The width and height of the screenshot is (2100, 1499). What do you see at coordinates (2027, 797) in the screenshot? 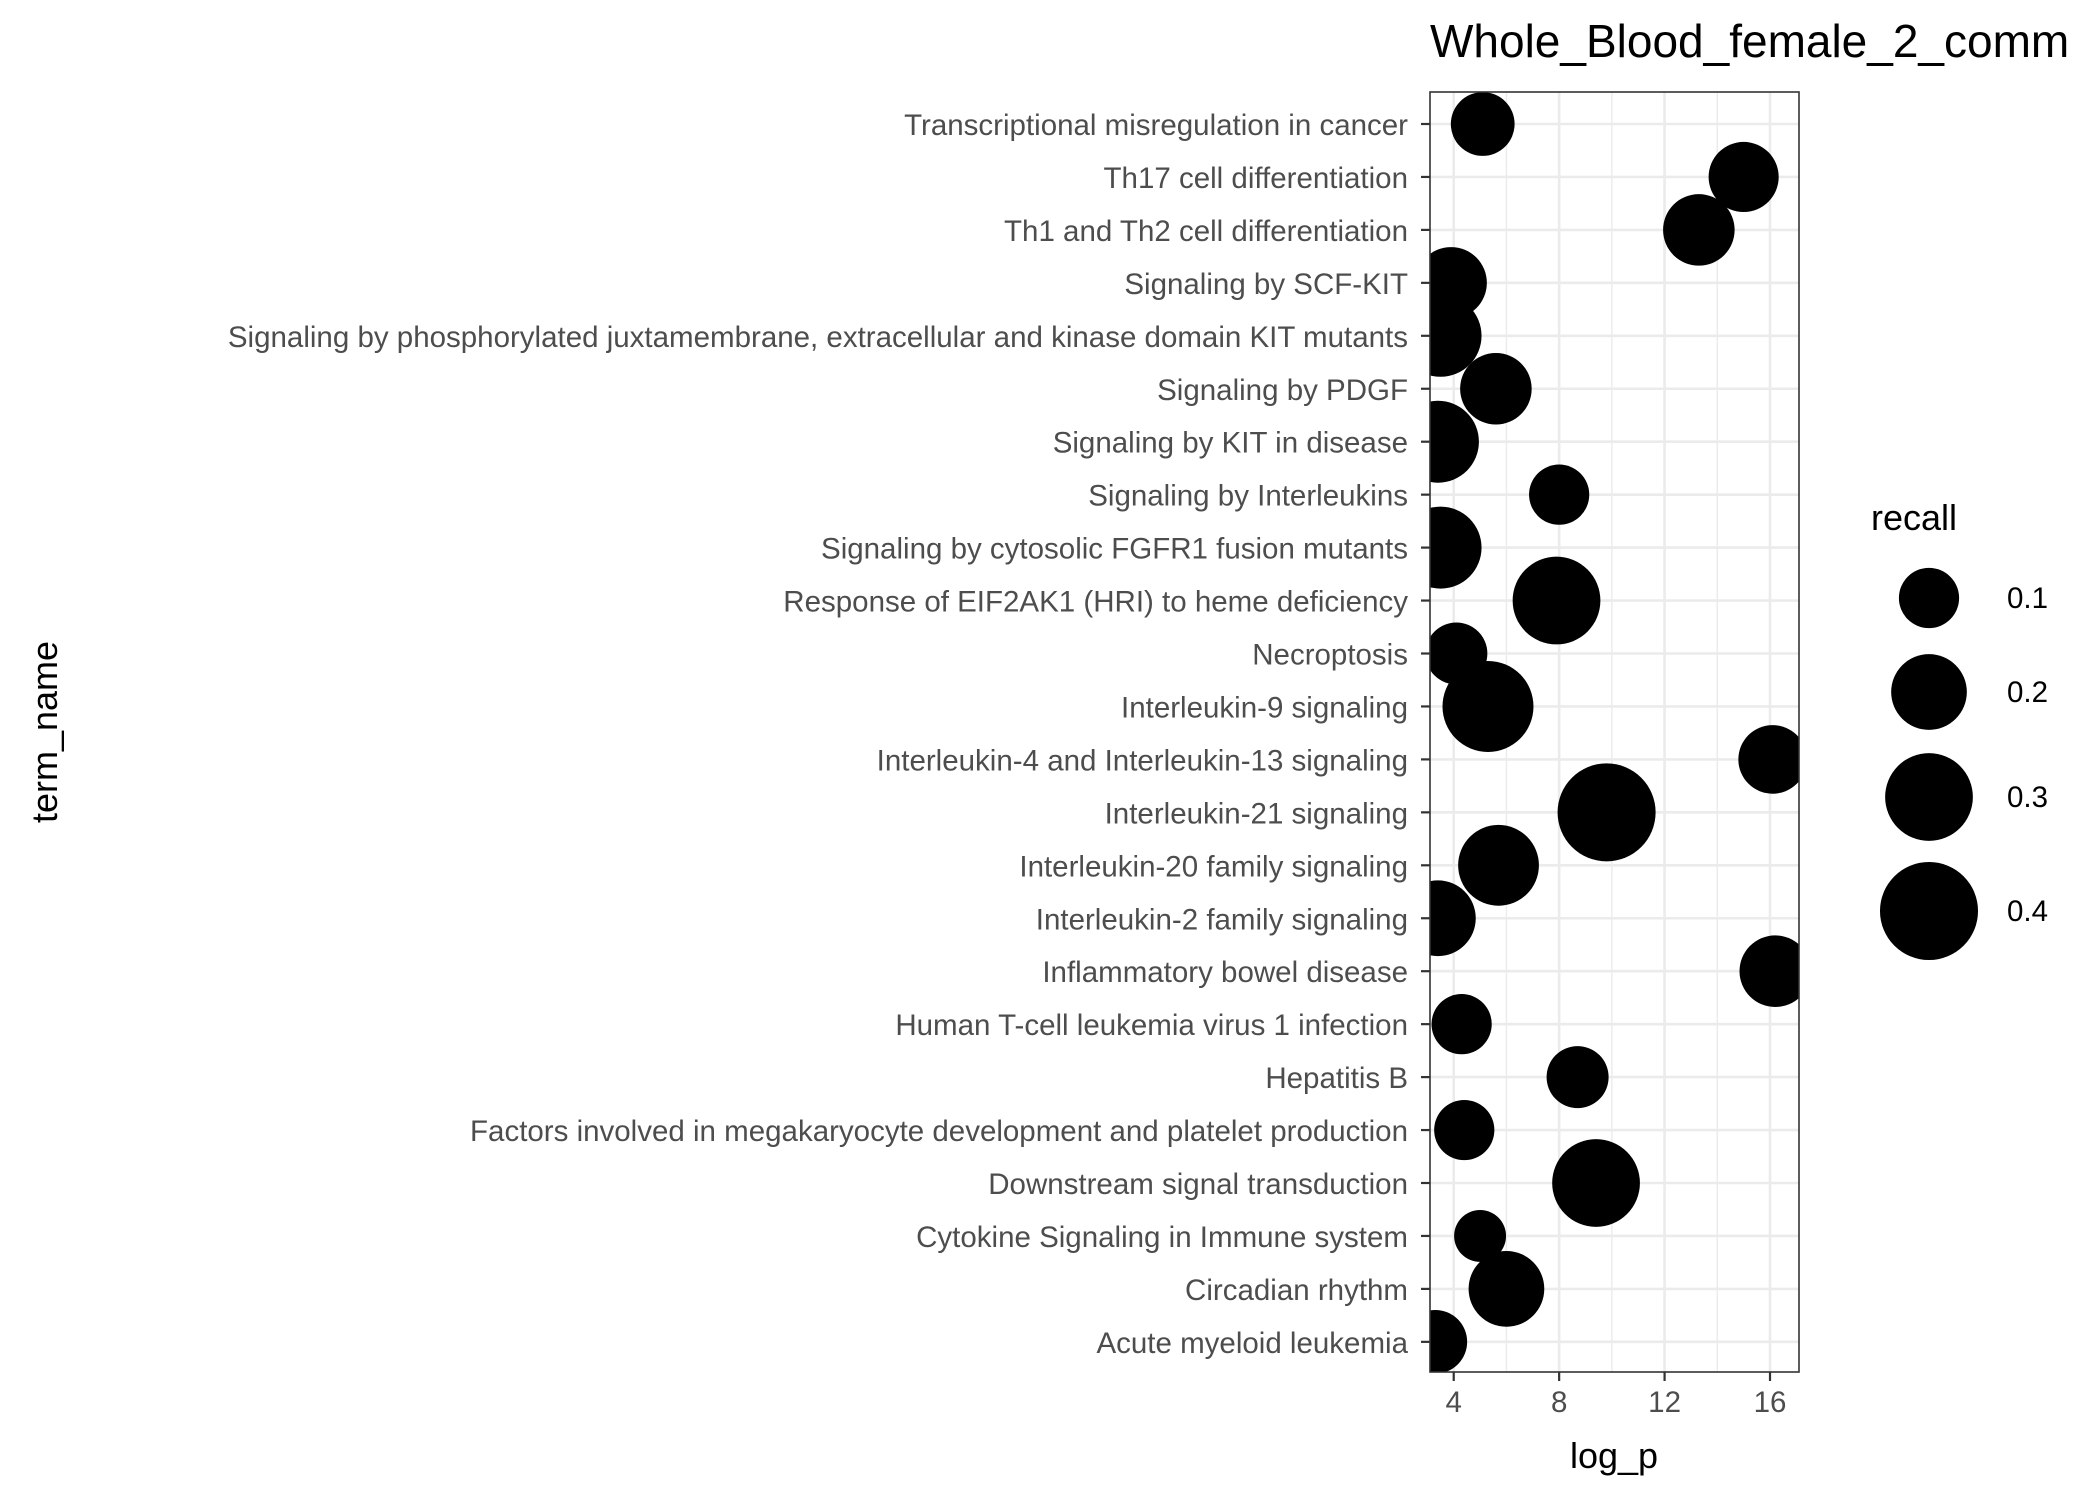
I see `legend-label: 0.3` at bounding box center [2027, 797].